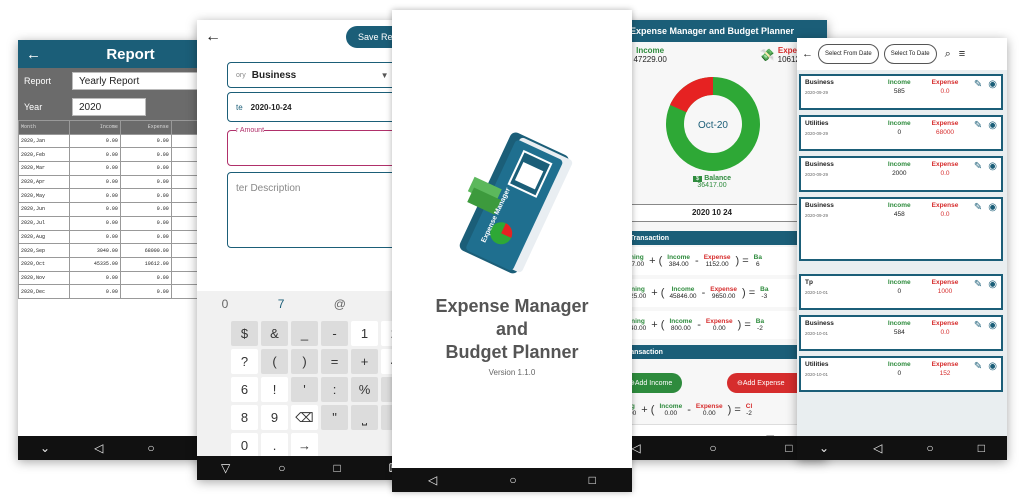  I want to click on balance-label: Ba, so click(757, 257).